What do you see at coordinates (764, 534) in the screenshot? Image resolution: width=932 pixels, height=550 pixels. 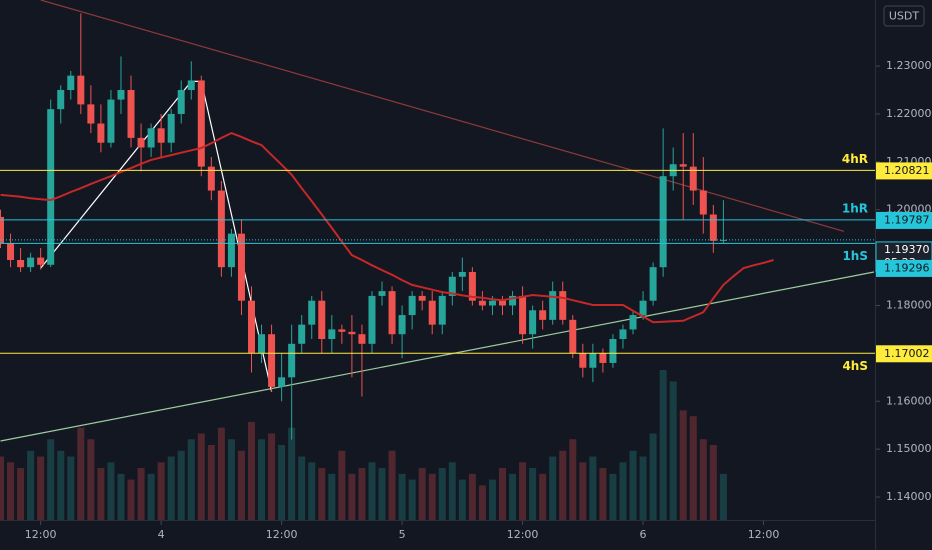 I see `x-tick-label: 12:00` at bounding box center [764, 534].